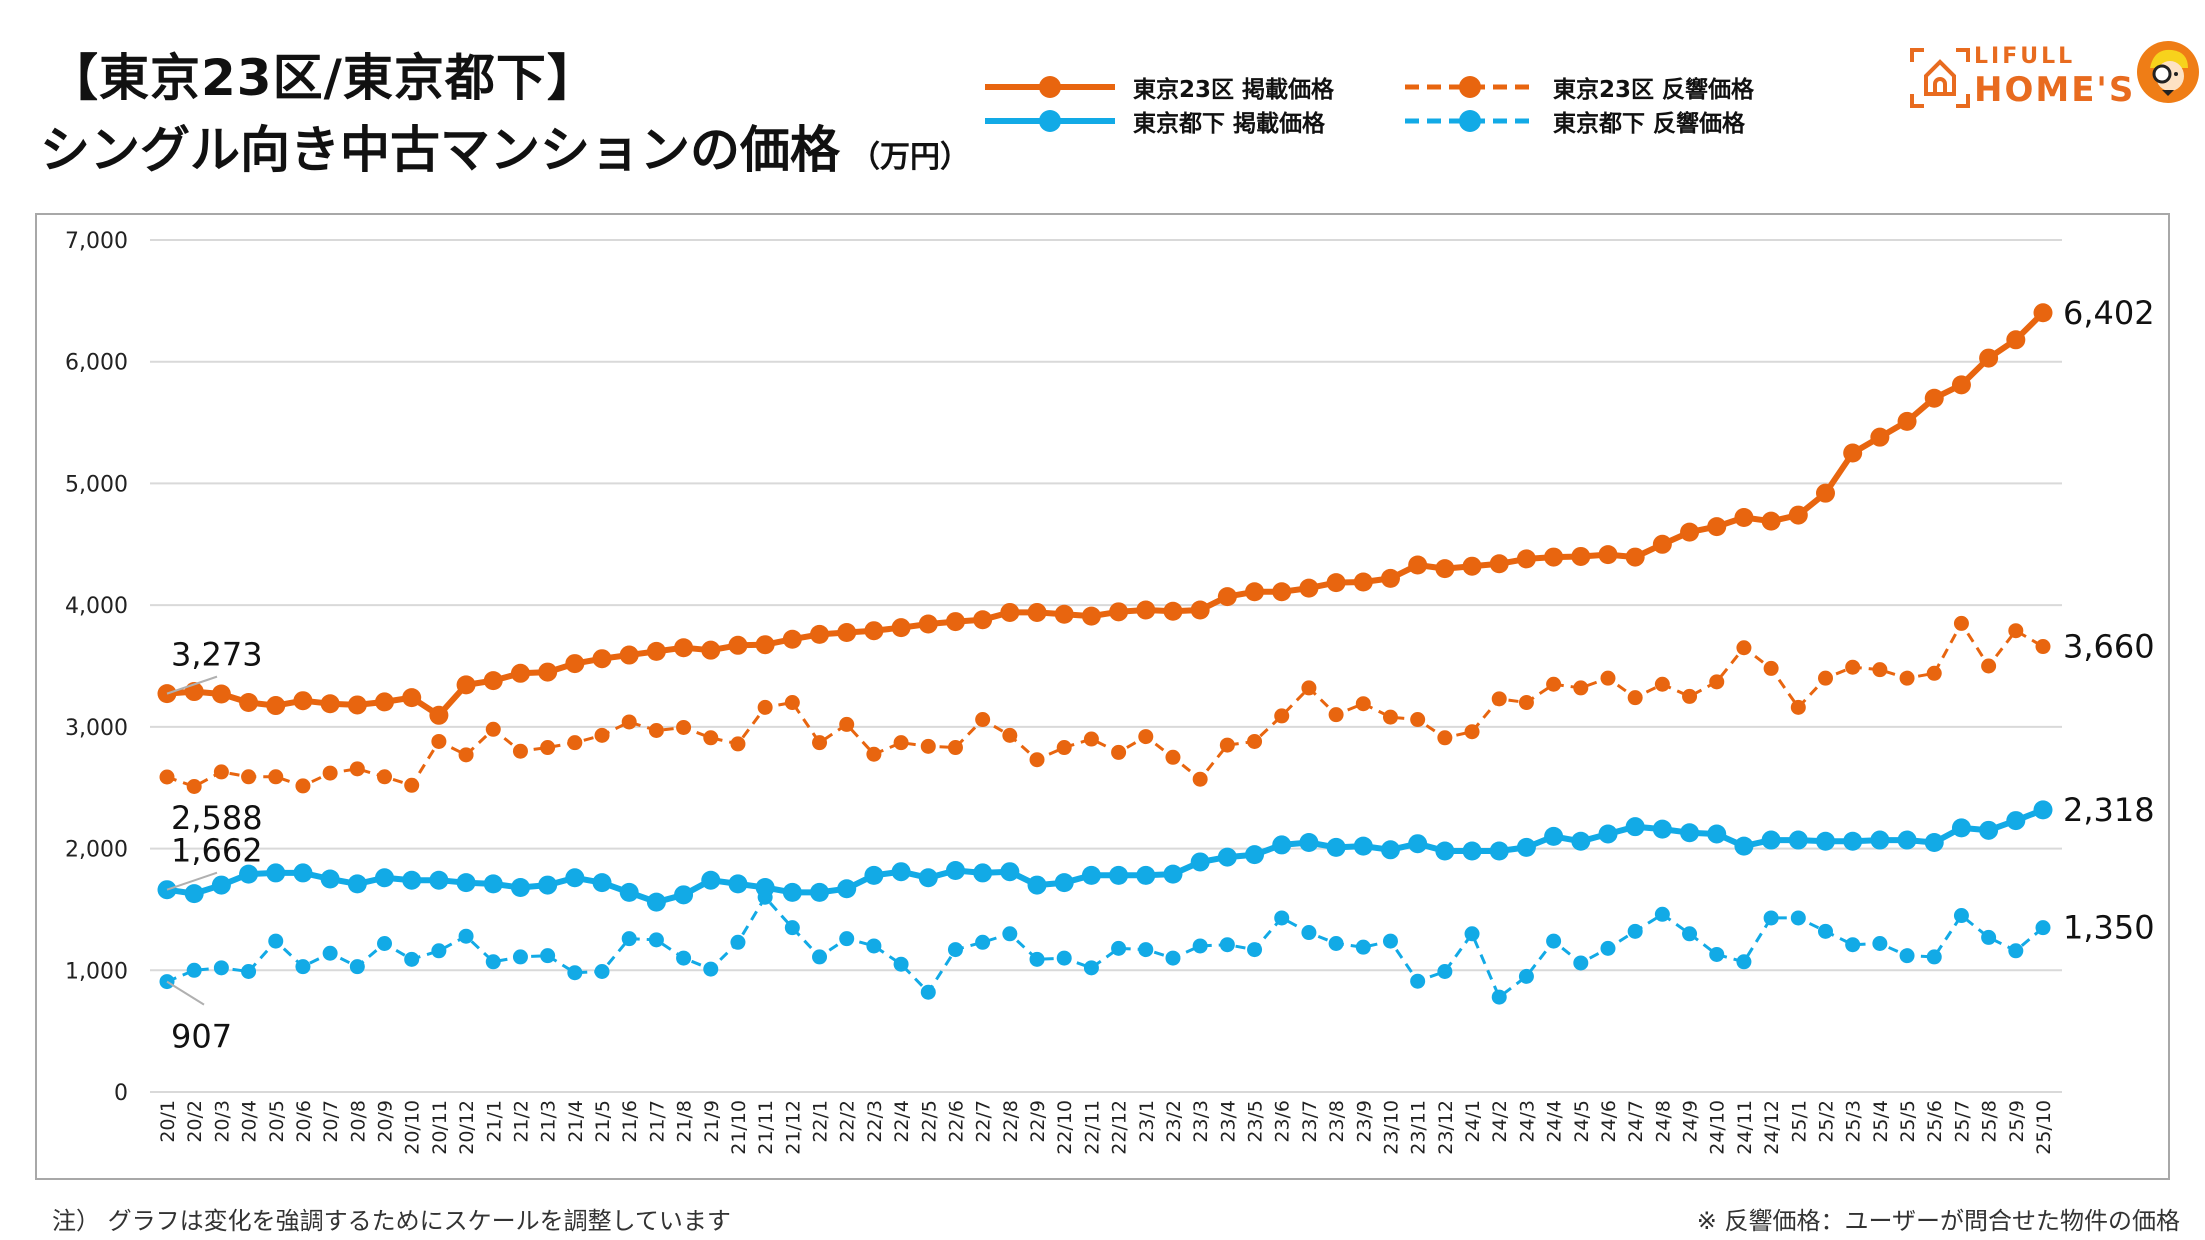 Image resolution: width=2205 pixels, height=1240 pixels. Describe the element at coordinates (739, 1127) in the screenshot. I see `x-tick-label: 21/10` at that location.